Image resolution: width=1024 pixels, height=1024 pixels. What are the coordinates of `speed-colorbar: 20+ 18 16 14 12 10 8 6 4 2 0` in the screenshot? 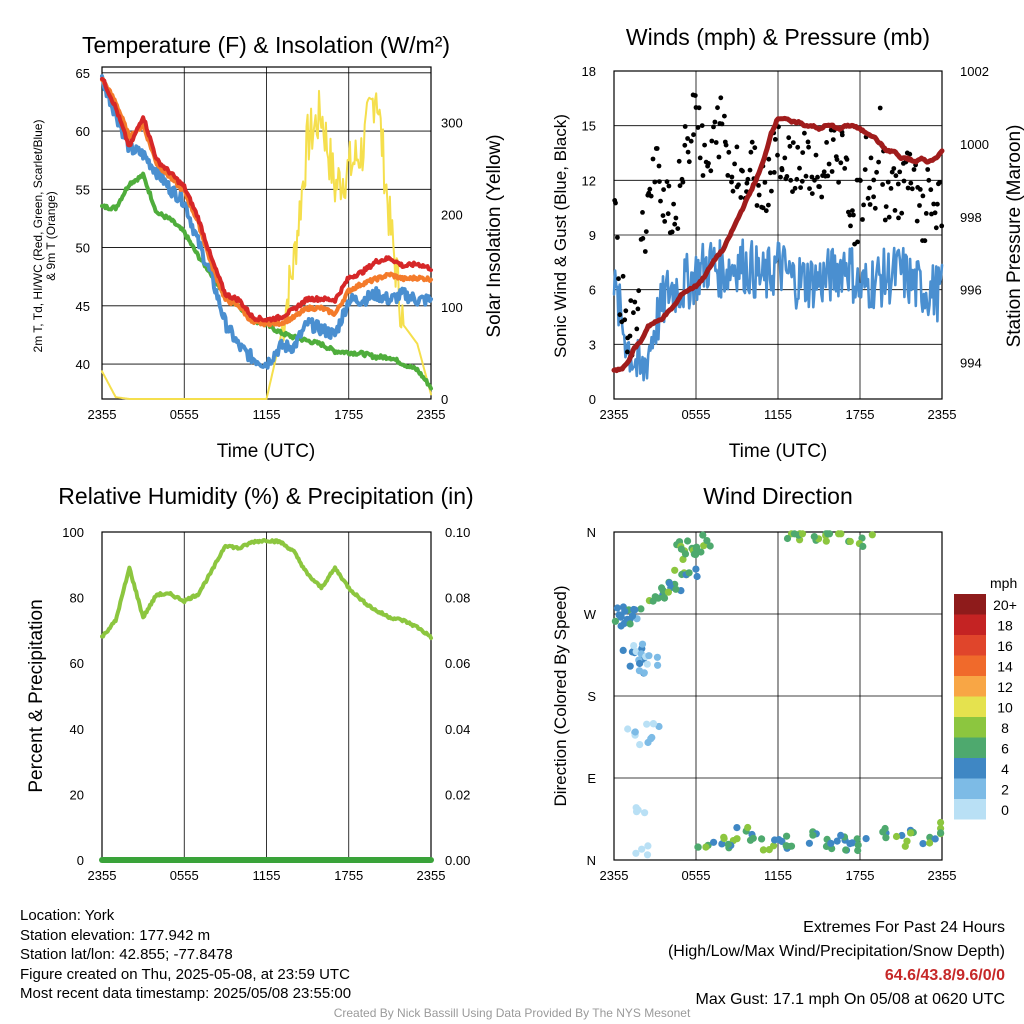 It's located at (985, 707).